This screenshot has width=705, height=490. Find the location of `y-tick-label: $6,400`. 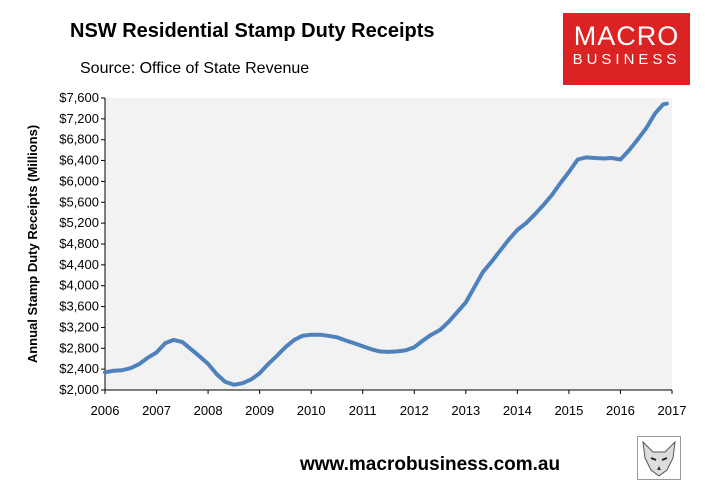

y-tick-label: $6,400 is located at coordinates (79, 160).